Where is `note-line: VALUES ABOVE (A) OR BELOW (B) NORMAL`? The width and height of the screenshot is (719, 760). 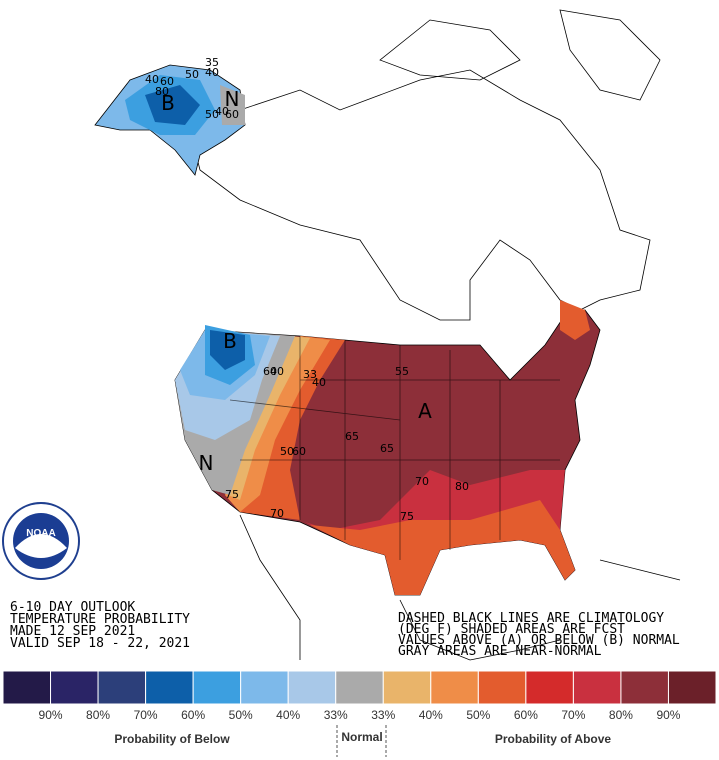
note-line: VALUES ABOVE (A) OR BELOW (B) NORMAL is located at coordinates (539, 640).